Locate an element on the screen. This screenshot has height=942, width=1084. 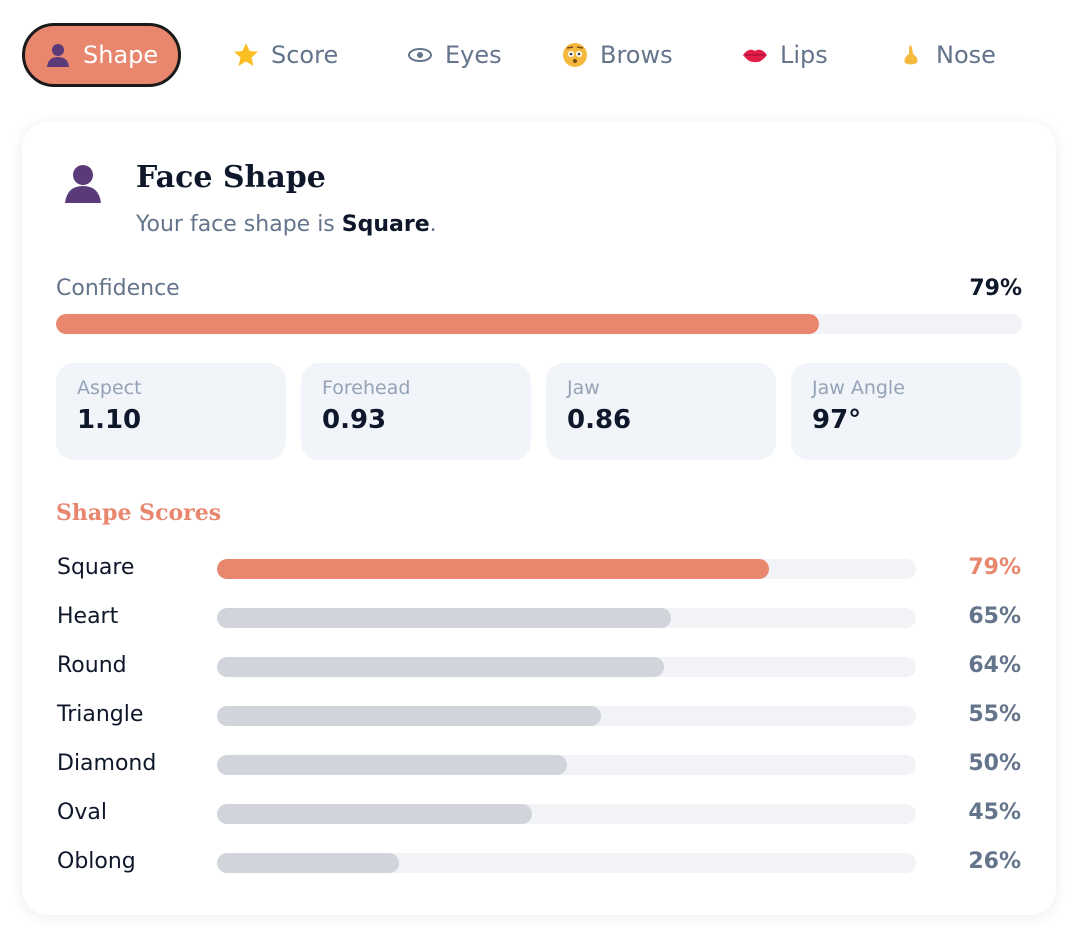
tab-label: Score is located at coordinates (305, 55).